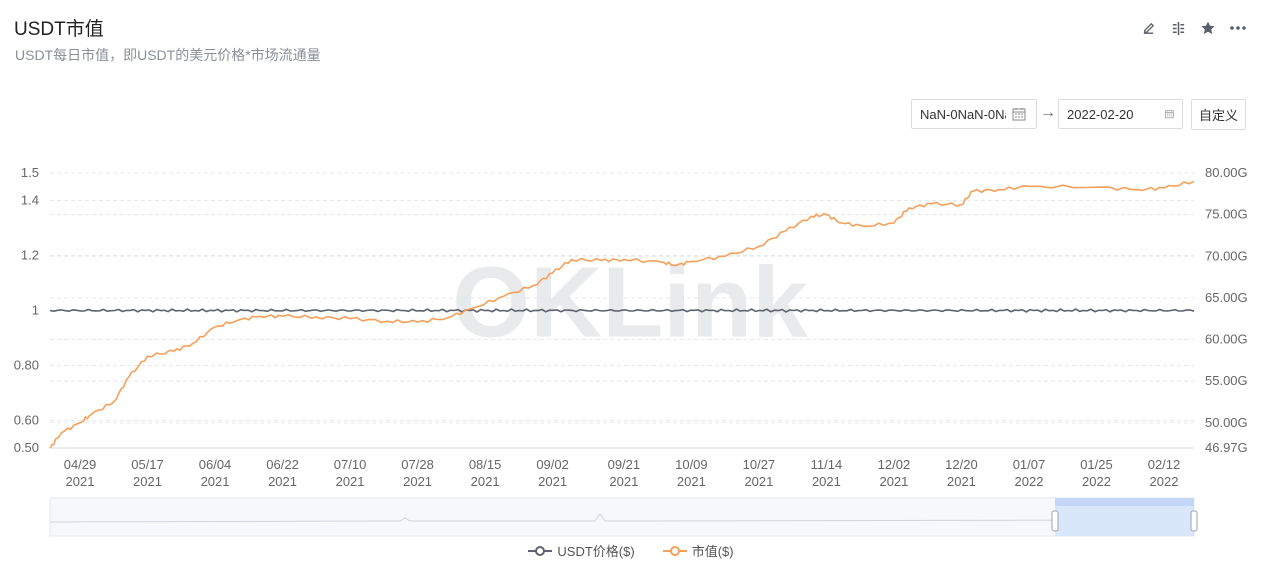 This screenshot has height=574, width=1262. Describe the element at coordinates (1226, 339) in the screenshot. I see `y-right-tick-label: 60.00G` at that location.